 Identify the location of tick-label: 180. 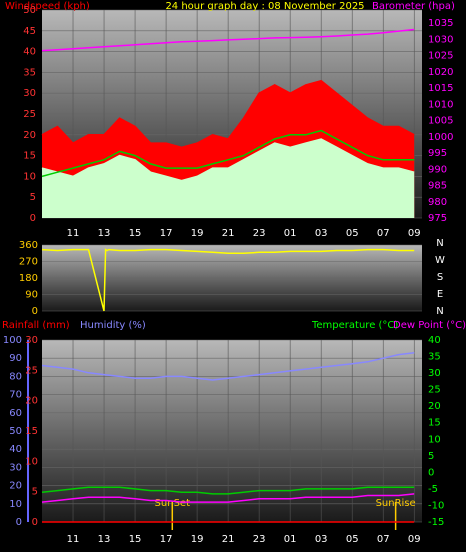
(28, 278).